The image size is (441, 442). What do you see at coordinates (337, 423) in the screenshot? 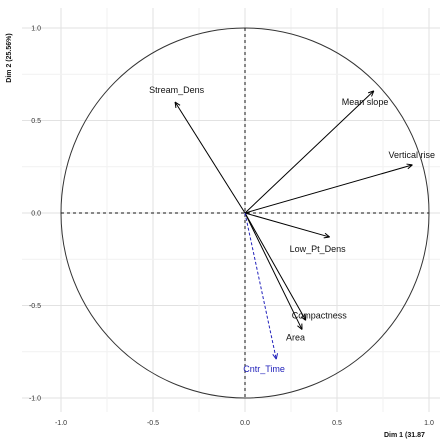
I see `x-tick-label: 0.5` at bounding box center [337, 423].